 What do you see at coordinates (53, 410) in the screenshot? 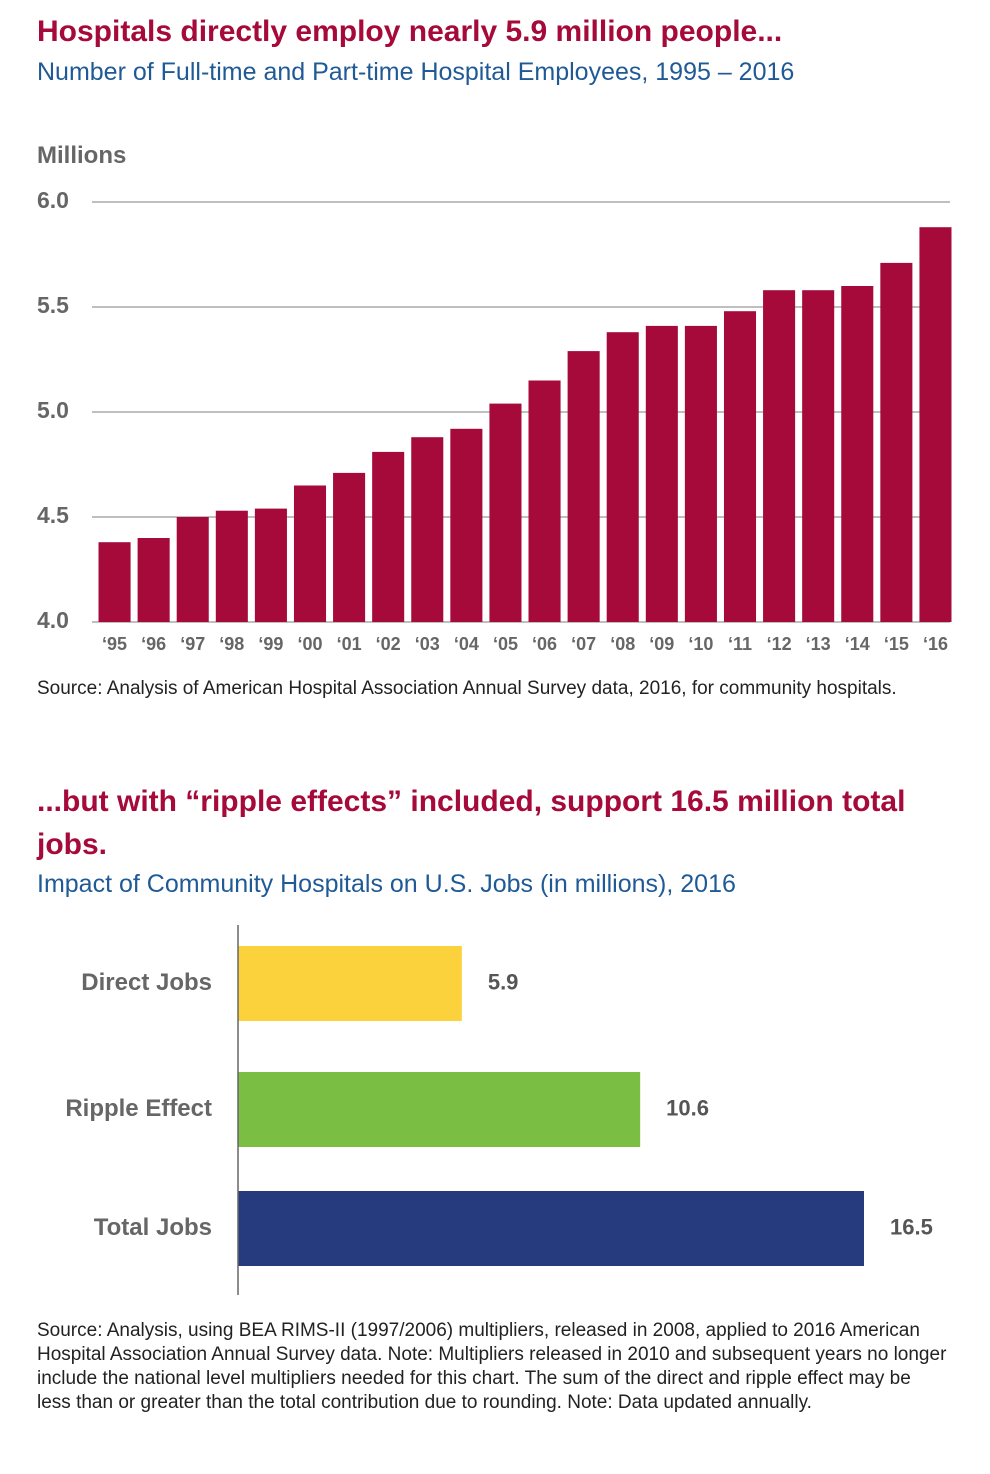
I see `y-tick-label: 5.0` at bounding box center [53, 410].